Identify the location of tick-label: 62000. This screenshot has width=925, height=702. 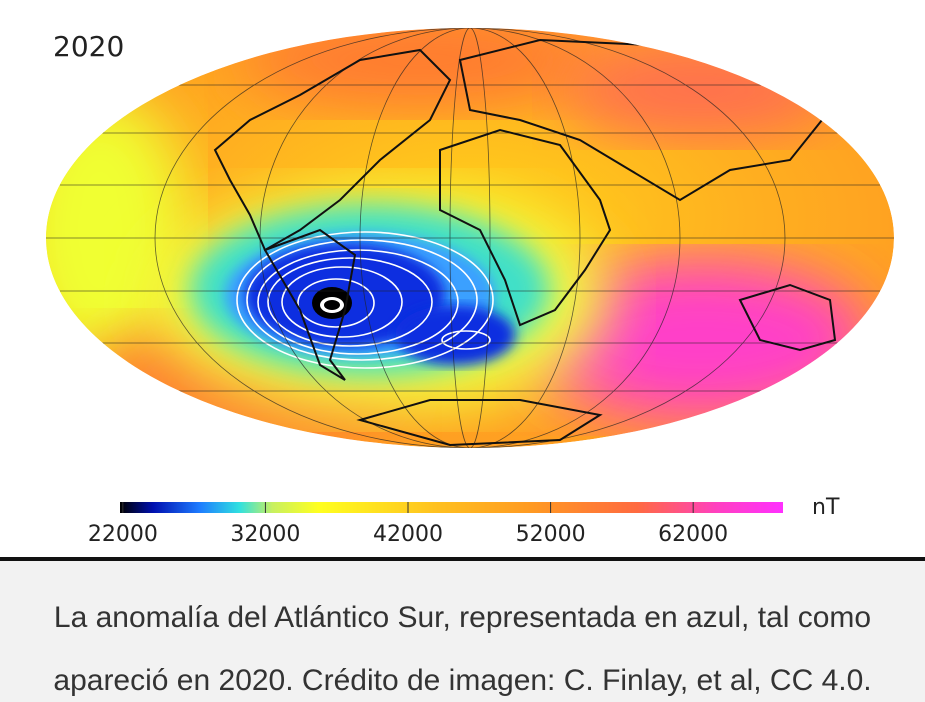
(693, 534).